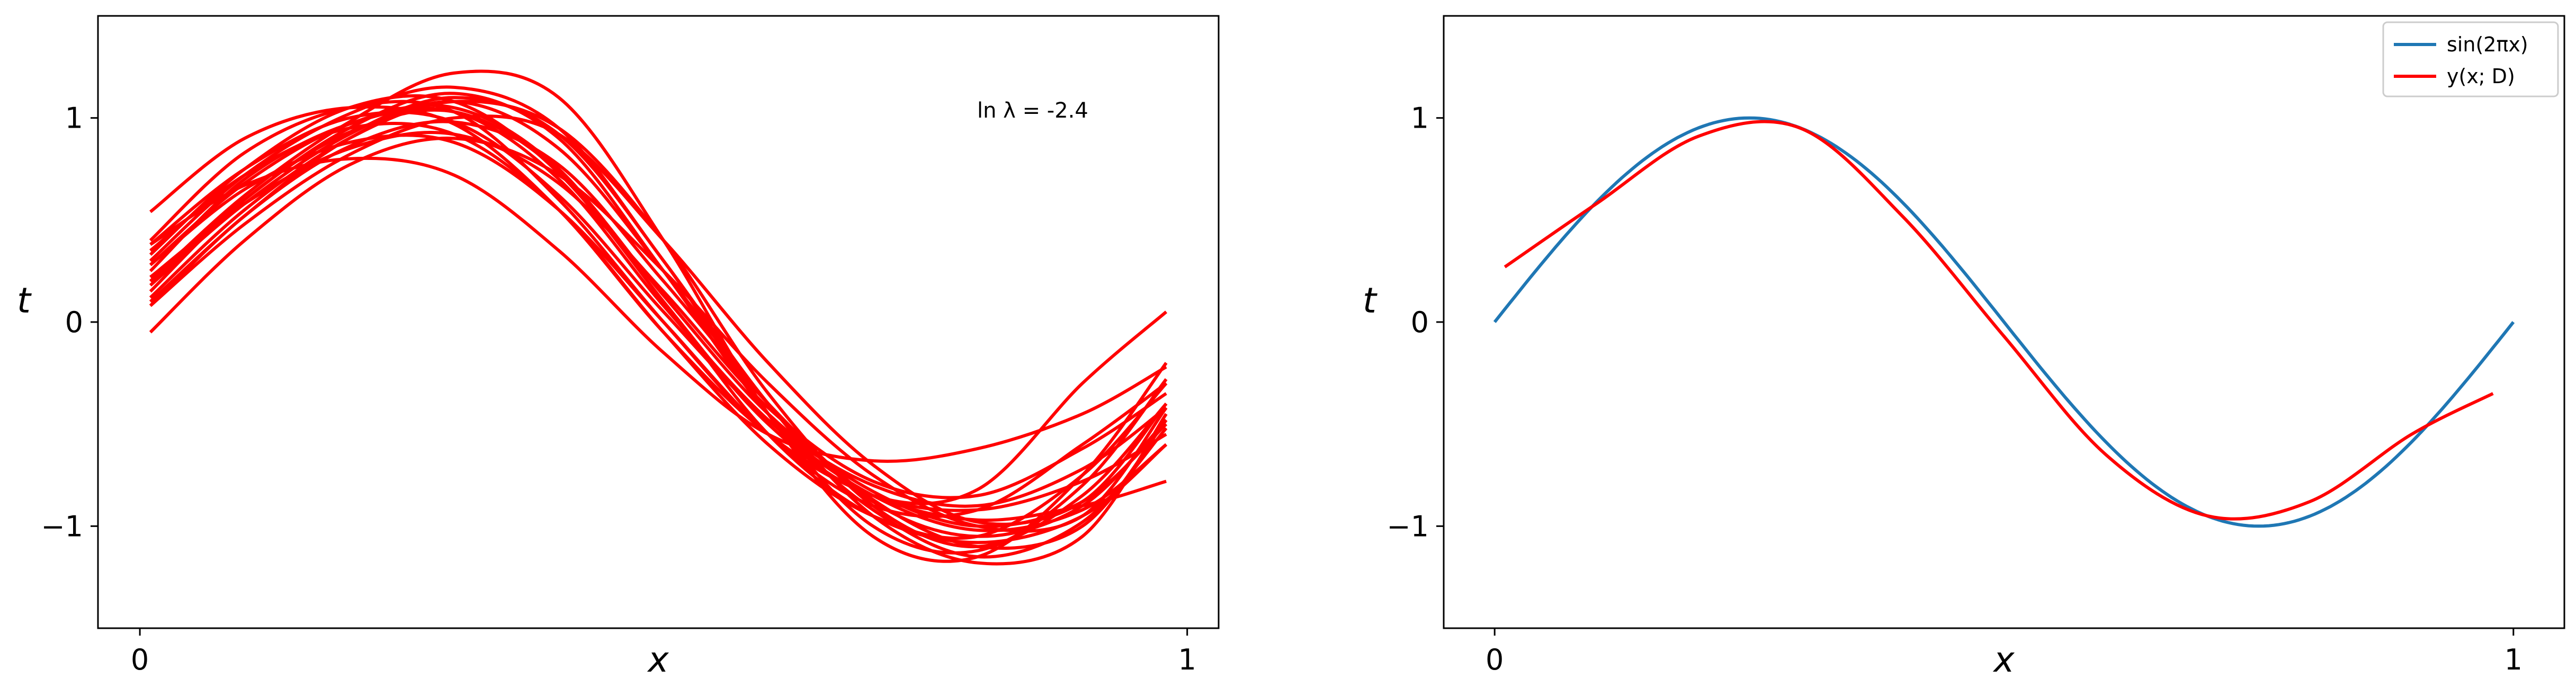 The image size is (2576, 696). Describe the element at coordinates (2487, 44) in the screenshot. I see `legend-label-sin: sin(2πx)` at that location.